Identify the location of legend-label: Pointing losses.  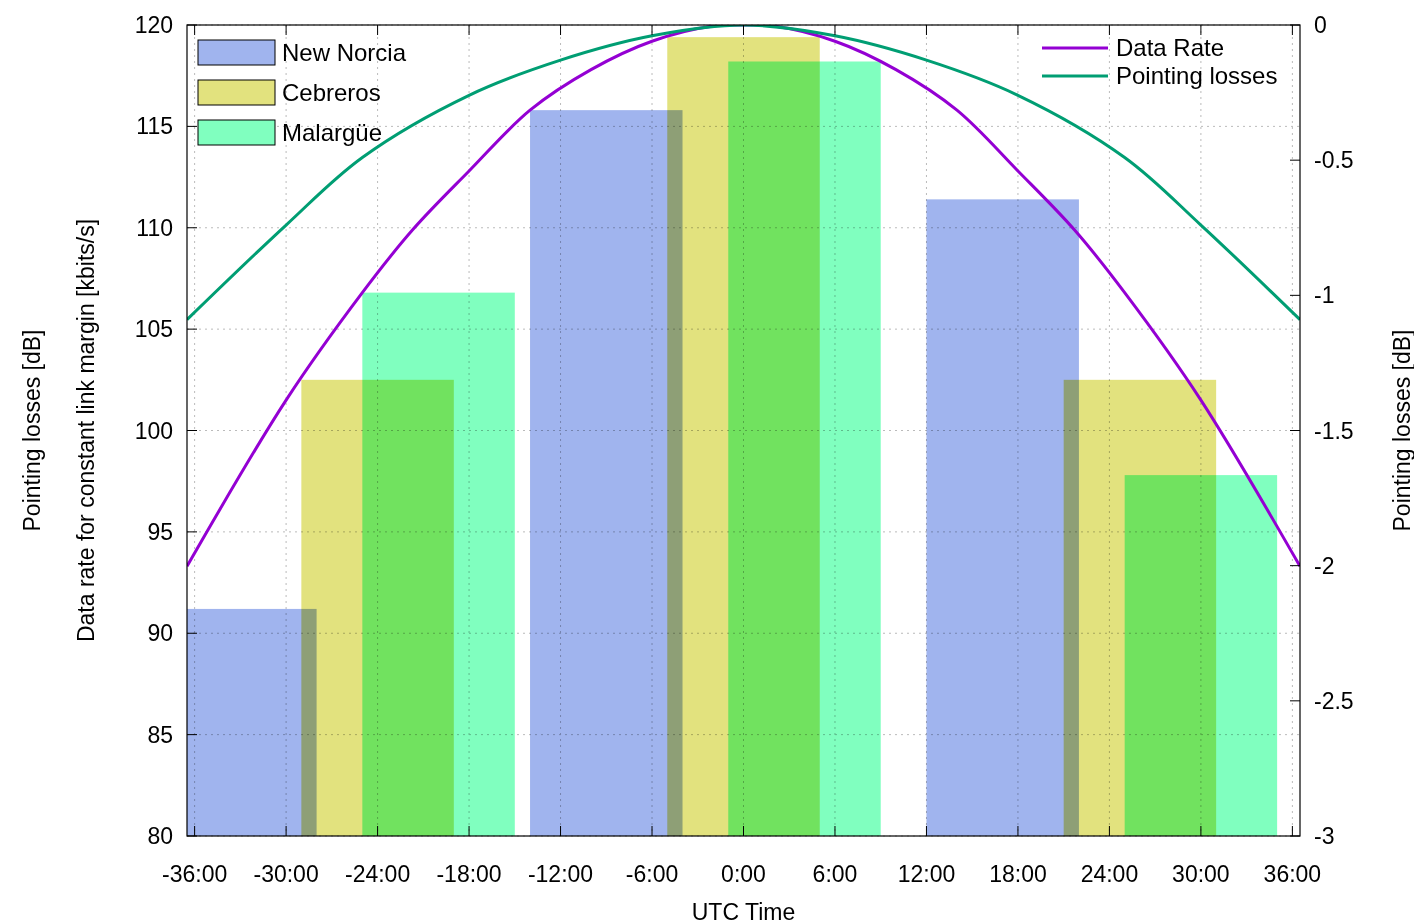
(1197, 75).